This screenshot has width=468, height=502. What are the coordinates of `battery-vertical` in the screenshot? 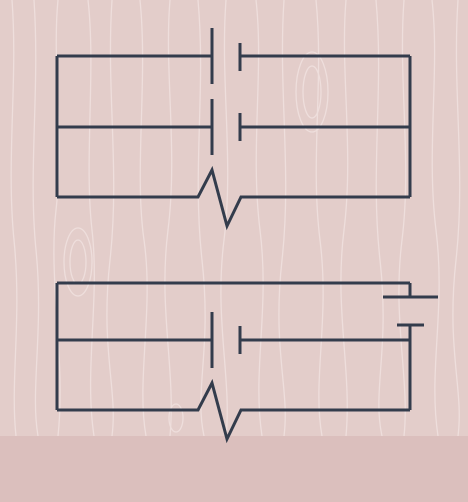 It's located at (410, 311).